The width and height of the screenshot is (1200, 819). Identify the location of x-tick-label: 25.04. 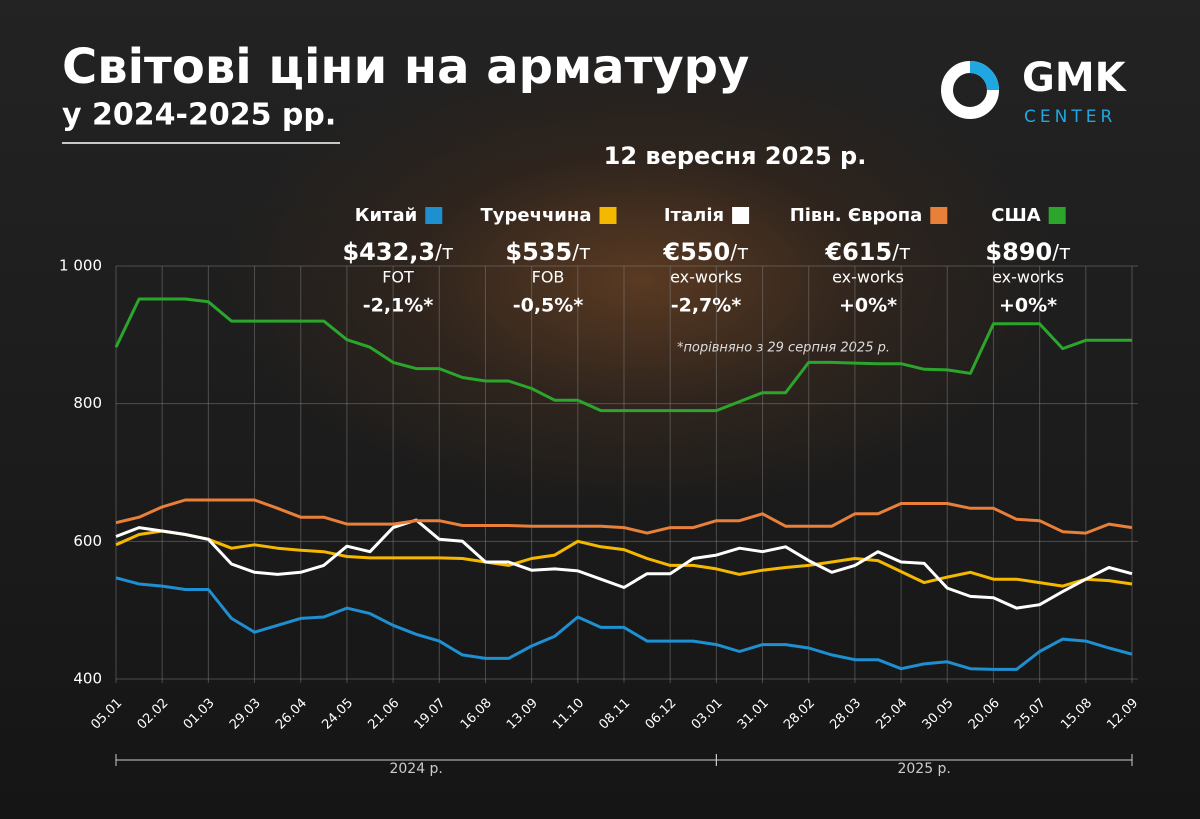
(891, 714).